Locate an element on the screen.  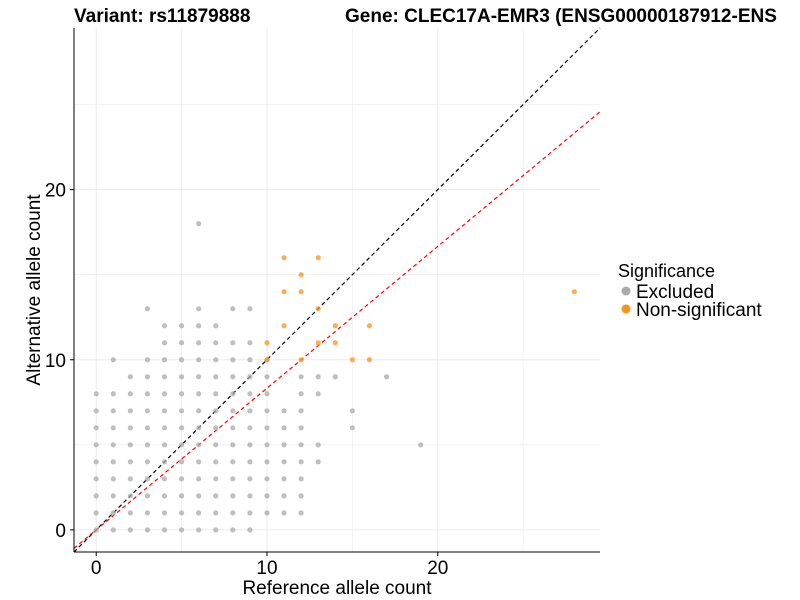
x-tick-label: 0 is located at coordinates (96, 568).